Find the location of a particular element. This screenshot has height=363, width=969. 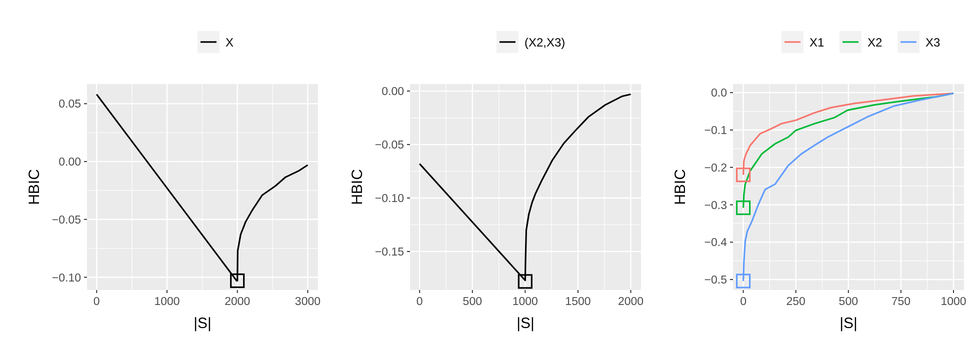

x-tick-label: 1500 is located at coordinates (578, 302).